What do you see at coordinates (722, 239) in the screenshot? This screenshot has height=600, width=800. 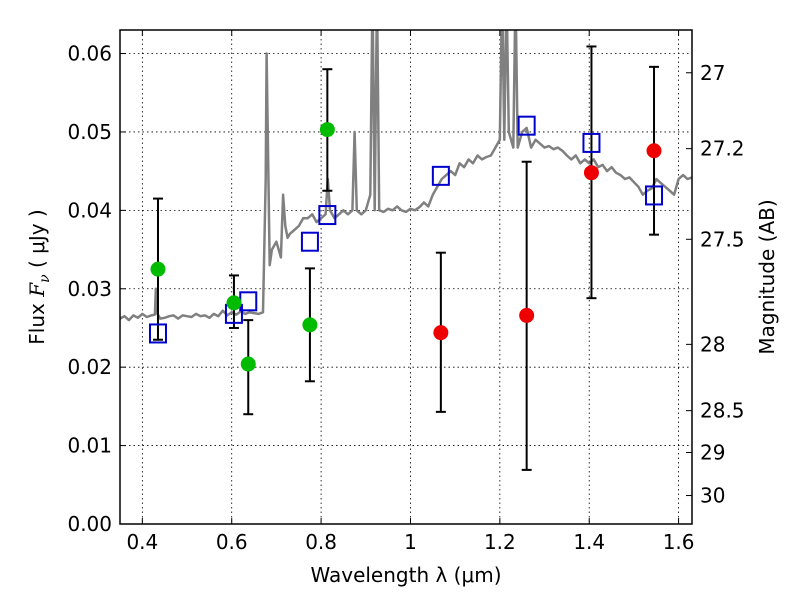 I see `right-tick-label-2: 27.5` at bounding box center [722, 239].